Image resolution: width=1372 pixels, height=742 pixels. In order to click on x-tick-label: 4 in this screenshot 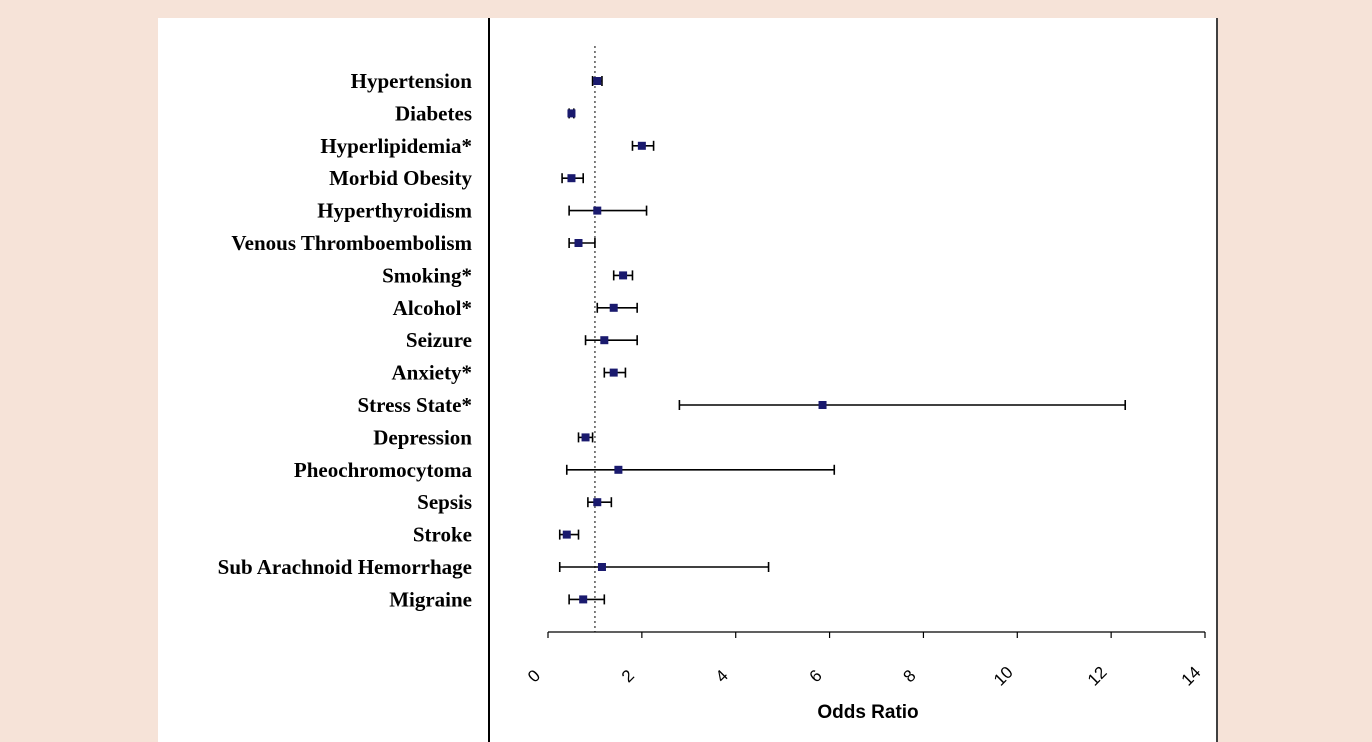, I will do `click(722, 676)`.